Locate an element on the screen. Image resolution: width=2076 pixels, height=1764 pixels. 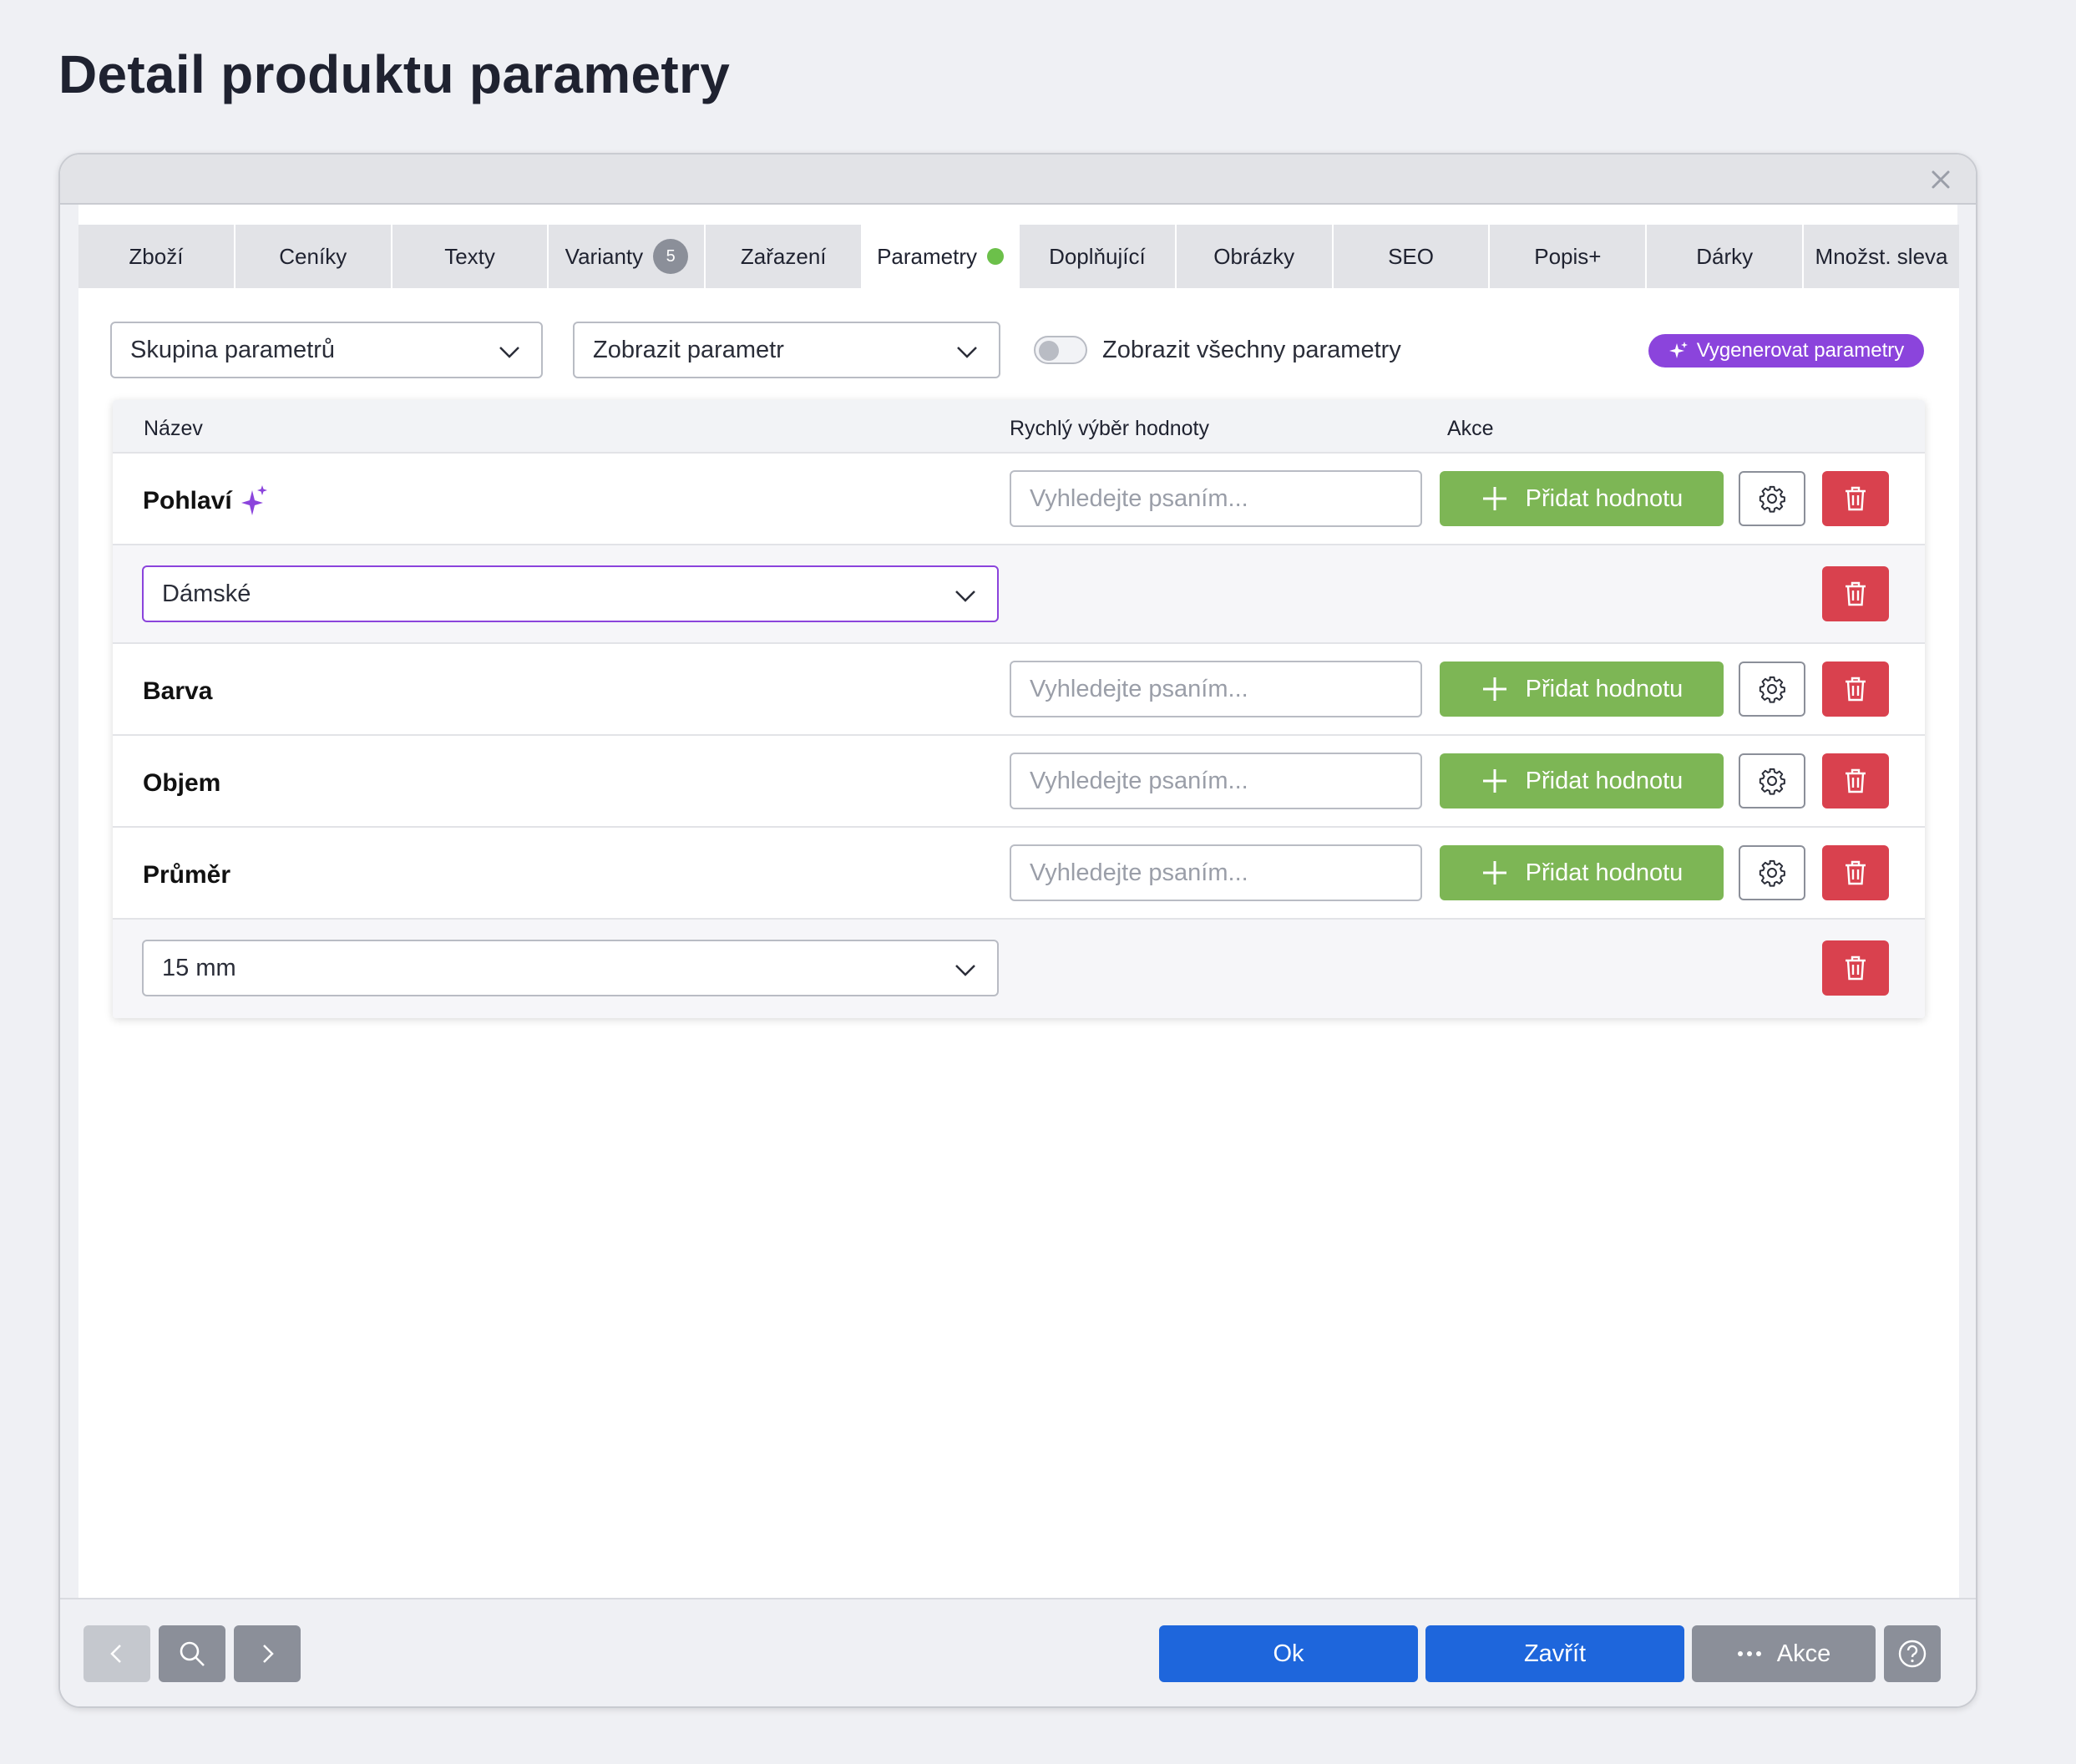
value-select: Dámské is located at coordinates (570, 593).